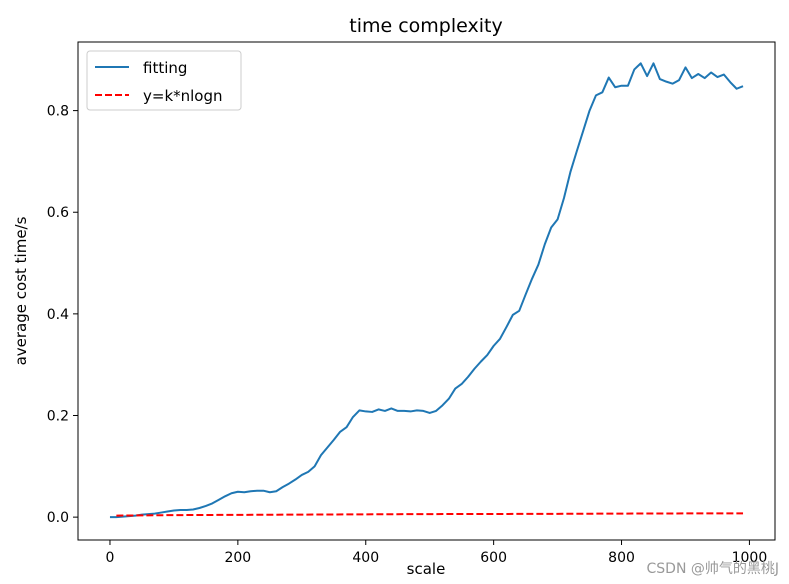 The height and width of the screenshot is (584, 789). What do you see at coordinates (165, 68) in the screenshot?
I see `legend-label-fitting: fitting` at bounding box center [165, 68].